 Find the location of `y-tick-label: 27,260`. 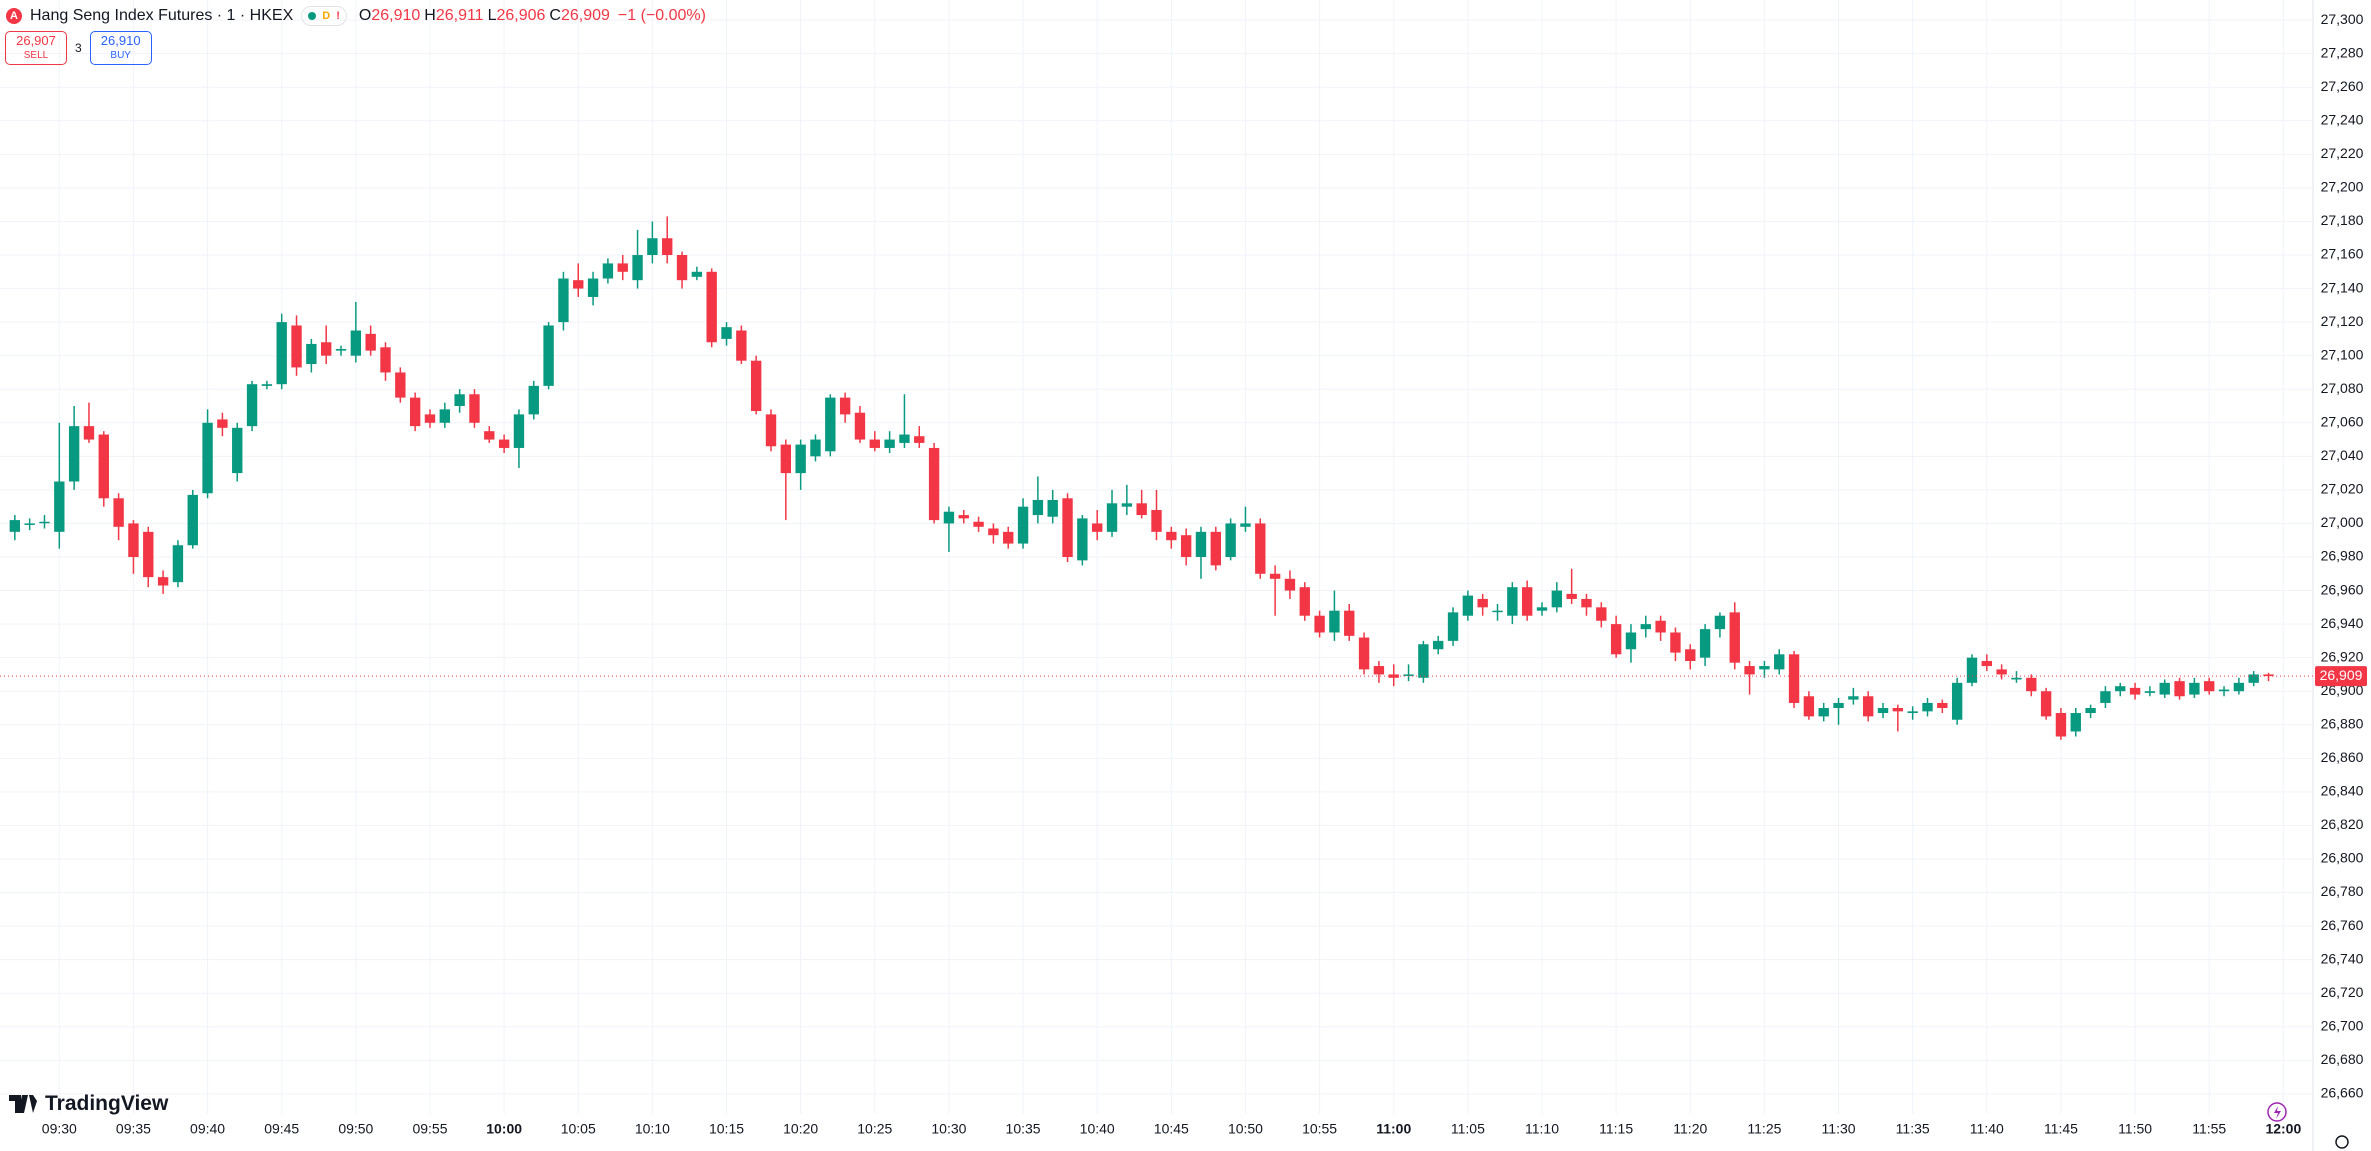

y-tick-label: 27,260 is located at coordinates (2342, 86).